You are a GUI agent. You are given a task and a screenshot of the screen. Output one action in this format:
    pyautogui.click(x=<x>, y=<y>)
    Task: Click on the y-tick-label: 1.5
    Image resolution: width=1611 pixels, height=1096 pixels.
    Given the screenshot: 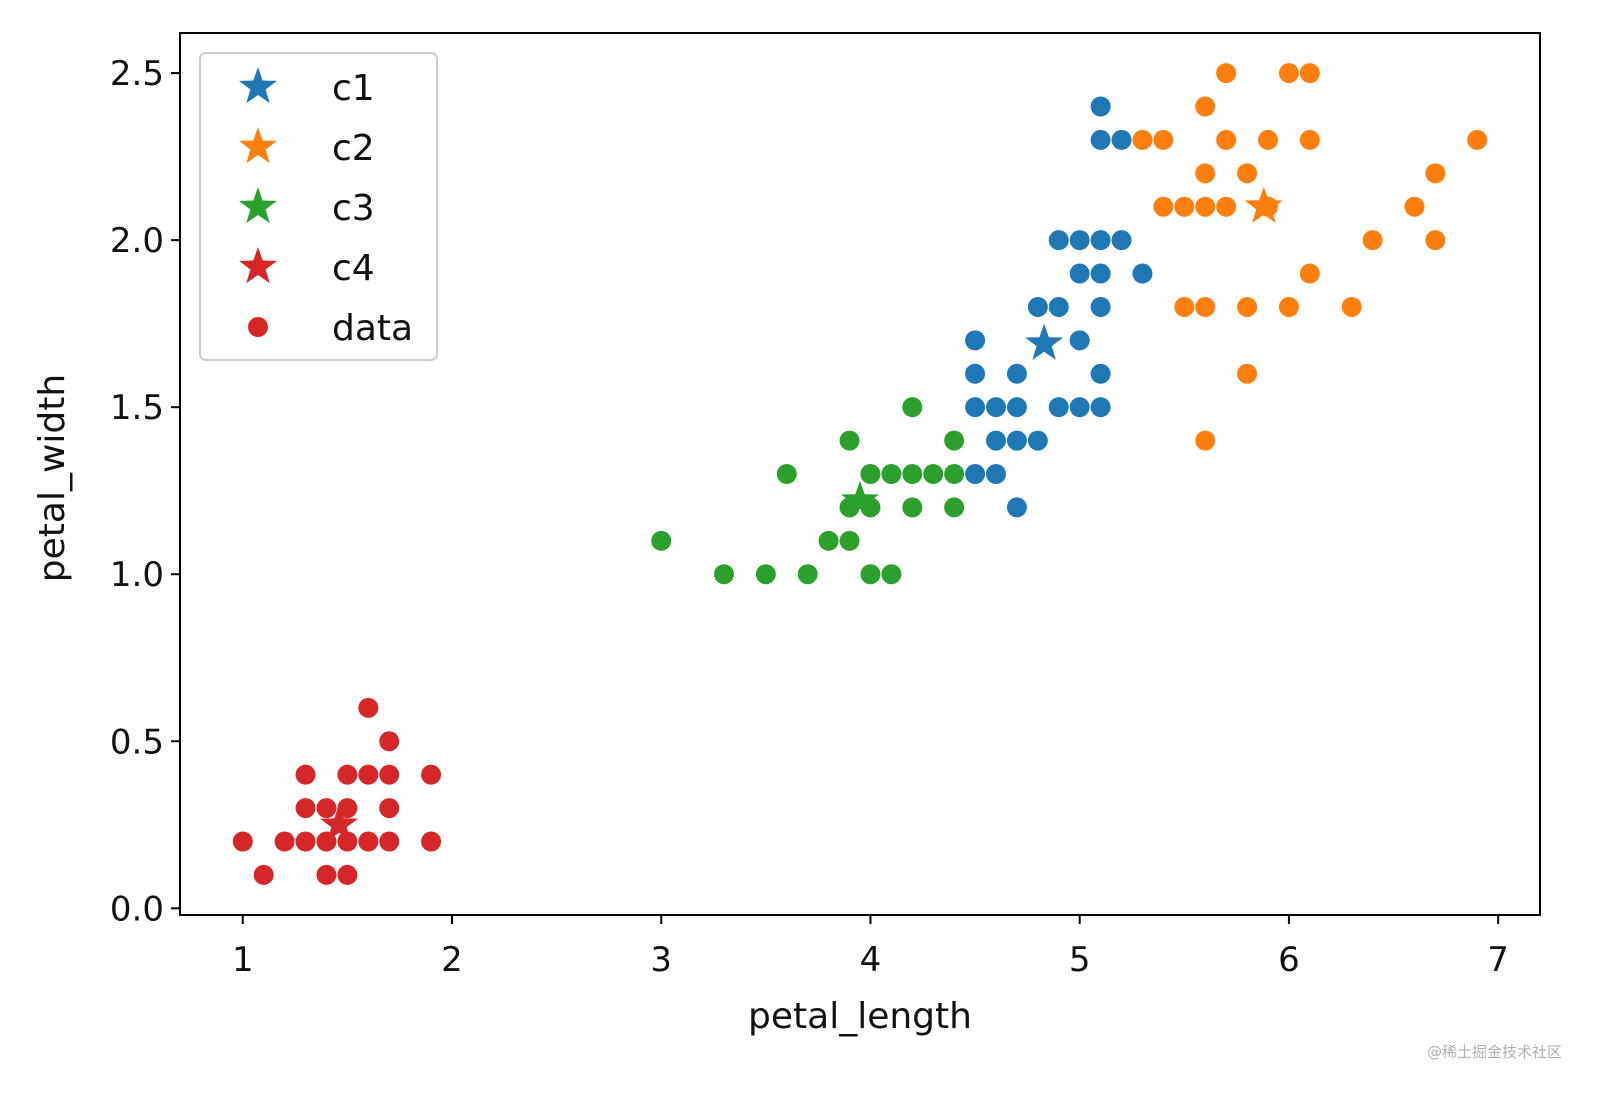 What is the action you would take?
    pyautogui.click(x=137, y=408)
    